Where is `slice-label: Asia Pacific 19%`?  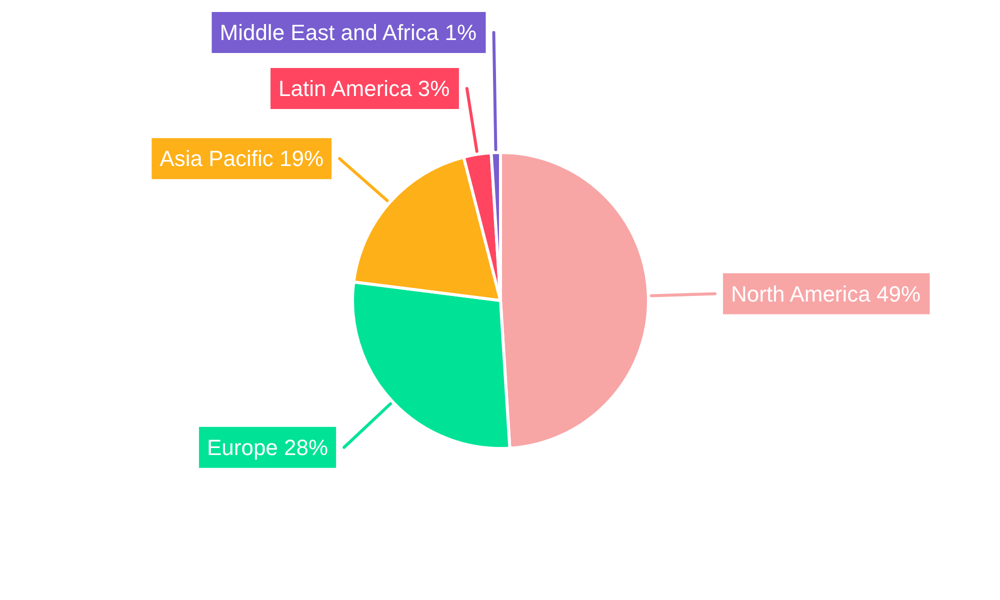 slice-label: Asia Pacific 19% is located at coordinates (242, 159).